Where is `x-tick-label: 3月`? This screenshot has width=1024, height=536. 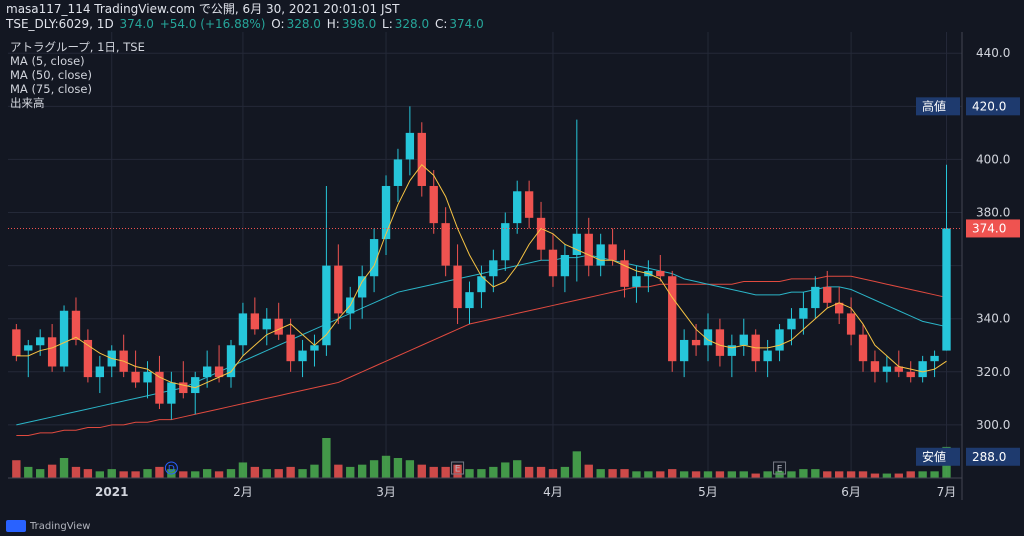 x-tick-label: 3月 is located at coordinates (386, 492).